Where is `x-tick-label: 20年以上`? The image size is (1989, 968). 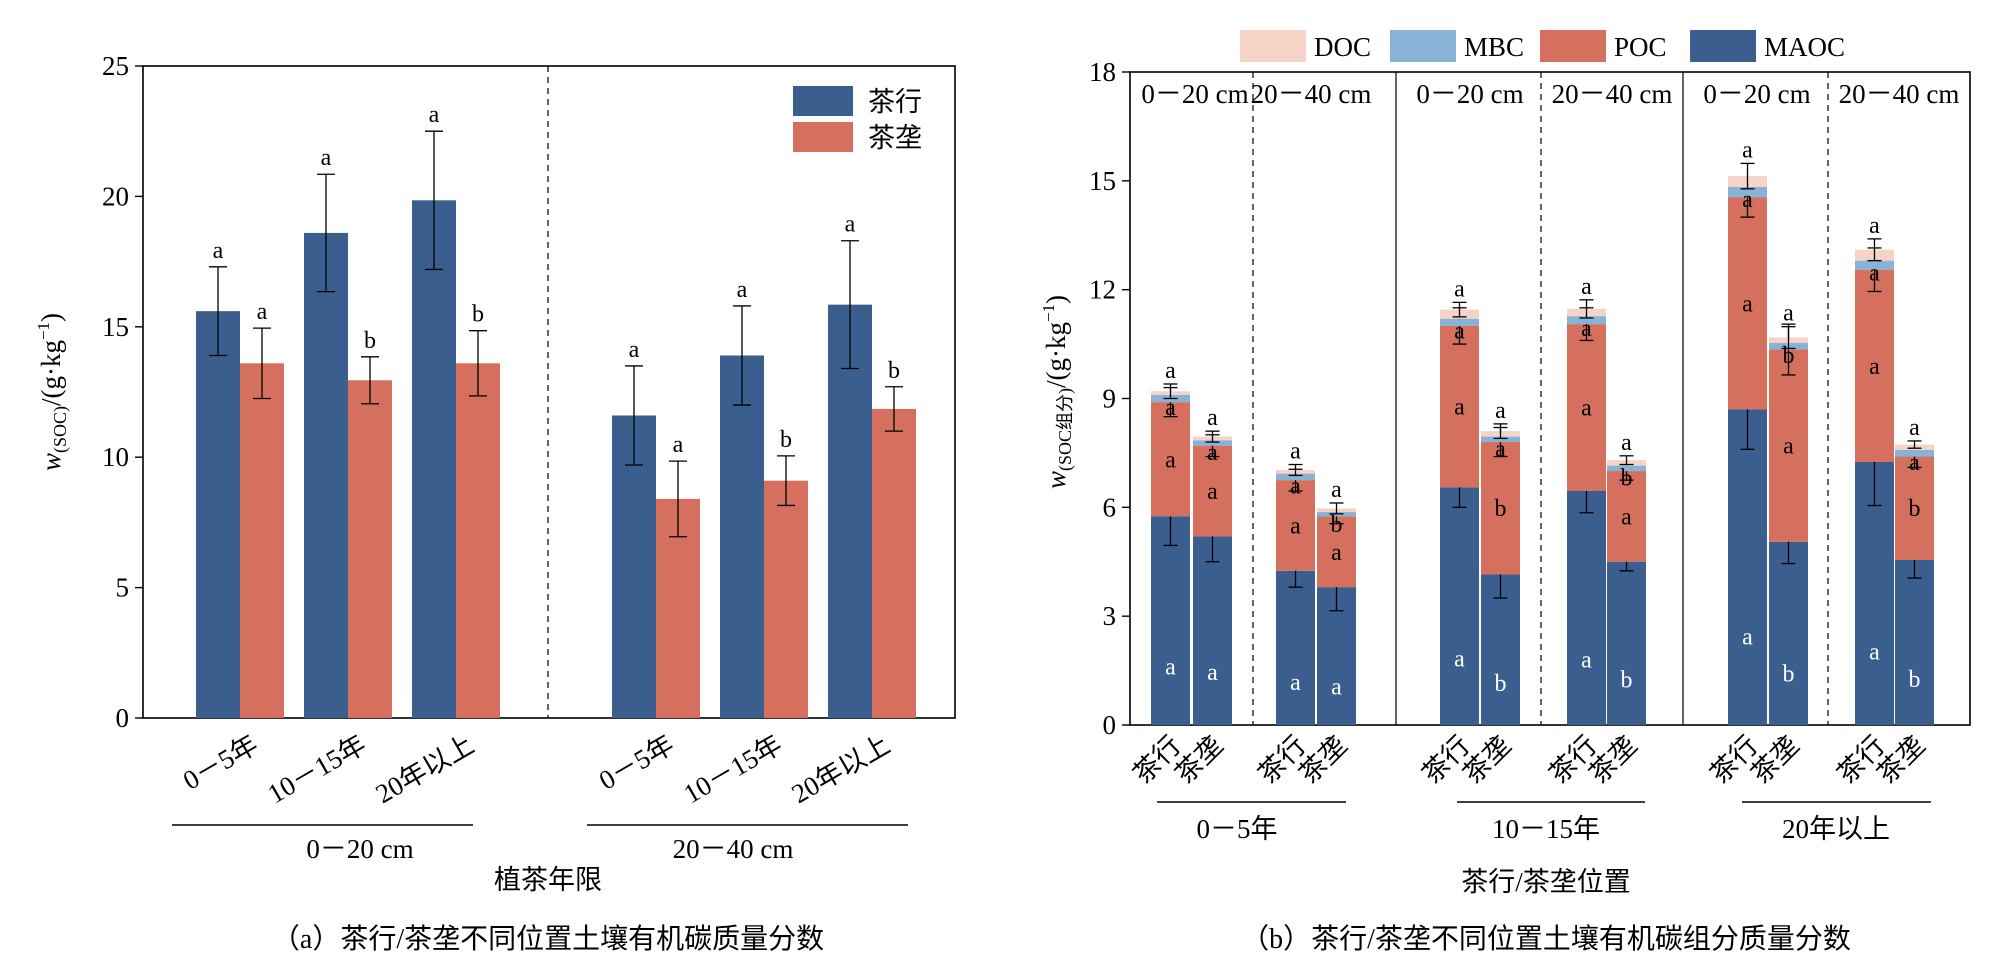 x-tick-label: 20年以上 is located at coordinates (840, 769).